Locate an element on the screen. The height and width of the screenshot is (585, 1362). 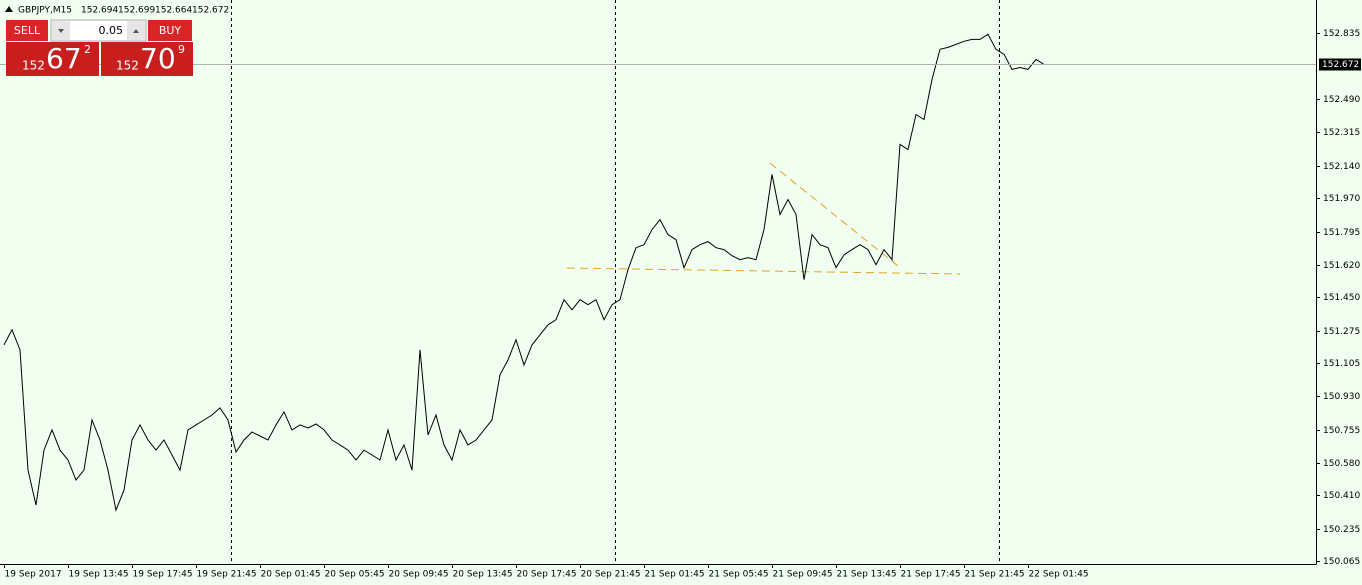
x-tick-label: 21 Sep 21:45 is located at coordinates (995, 575).